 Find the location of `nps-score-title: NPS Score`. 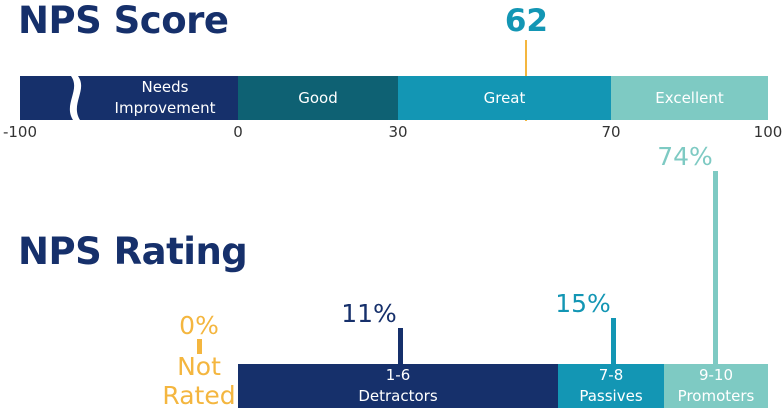

nps-score-title: NPS Score is located at coordinates (123, 21).